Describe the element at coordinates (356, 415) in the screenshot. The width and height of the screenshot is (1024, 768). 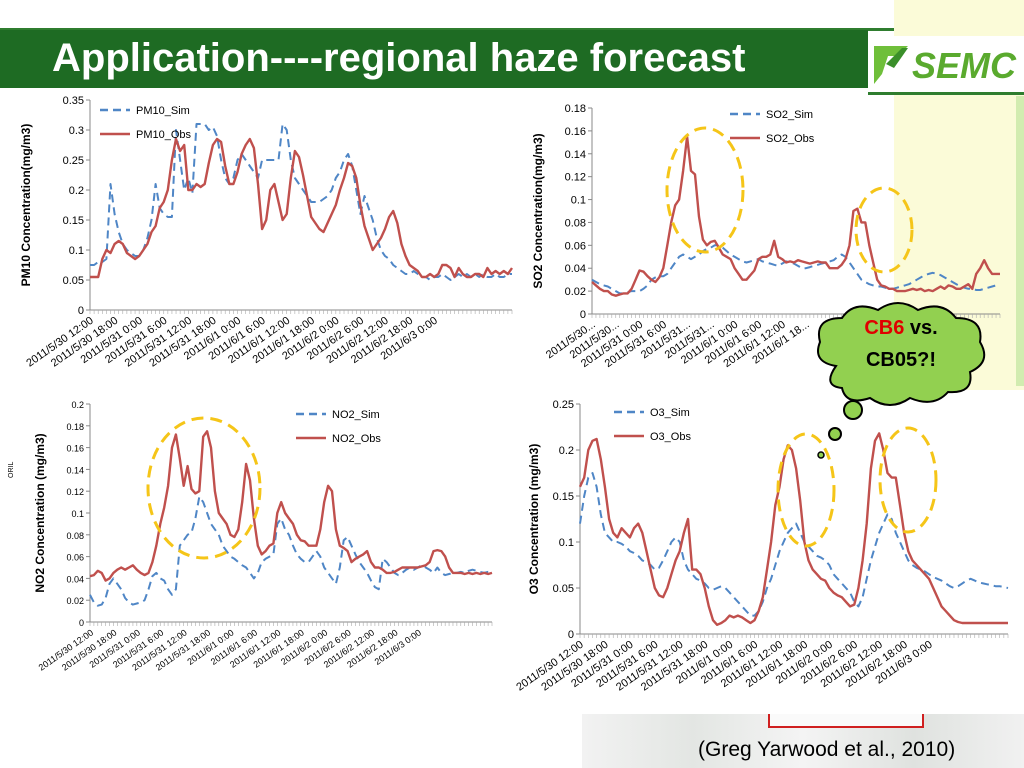
I see `legend-label: NO2_Sim` at that location.